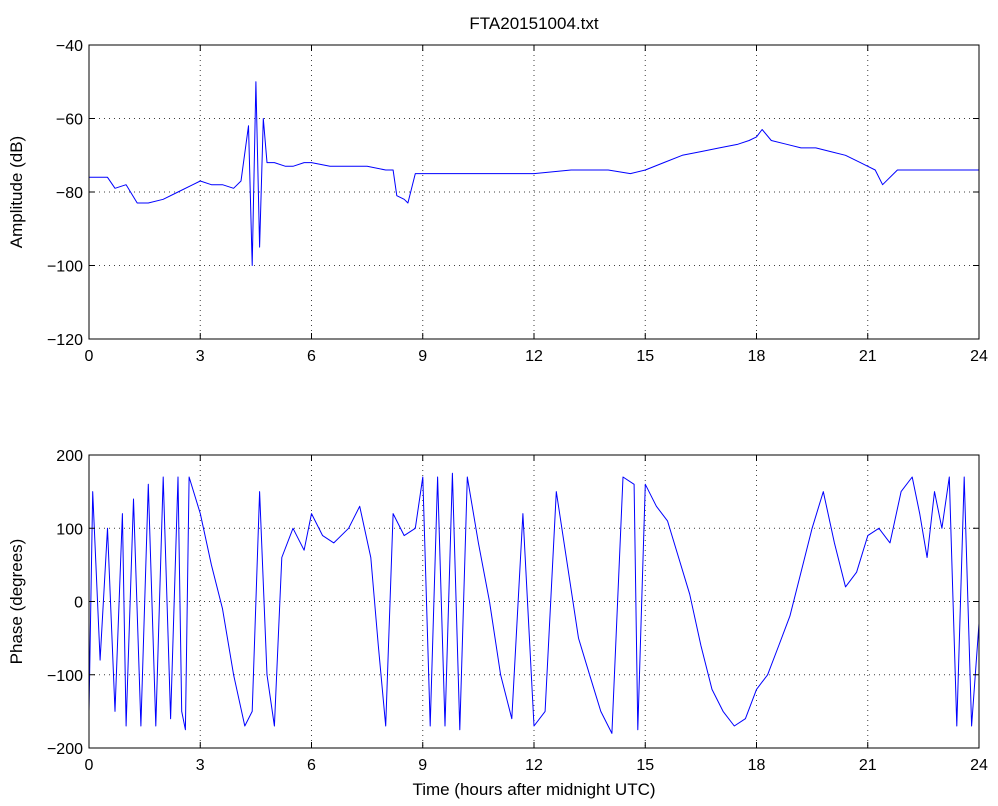 This screenshot has width=998, height=806. Describe the element at coordinates (533, 789) in the screenshot. I see `x-axis-label: Time (hours after midnight UTC)` at that location.